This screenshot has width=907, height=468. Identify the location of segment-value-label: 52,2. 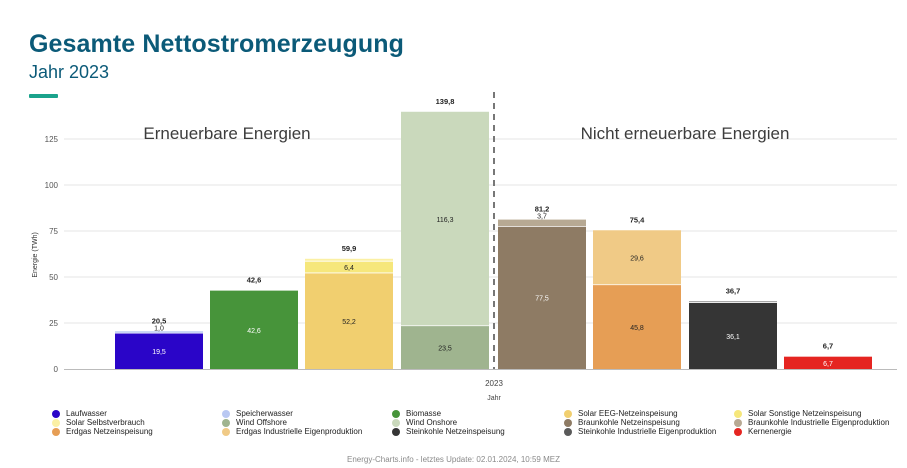
(349, 322).